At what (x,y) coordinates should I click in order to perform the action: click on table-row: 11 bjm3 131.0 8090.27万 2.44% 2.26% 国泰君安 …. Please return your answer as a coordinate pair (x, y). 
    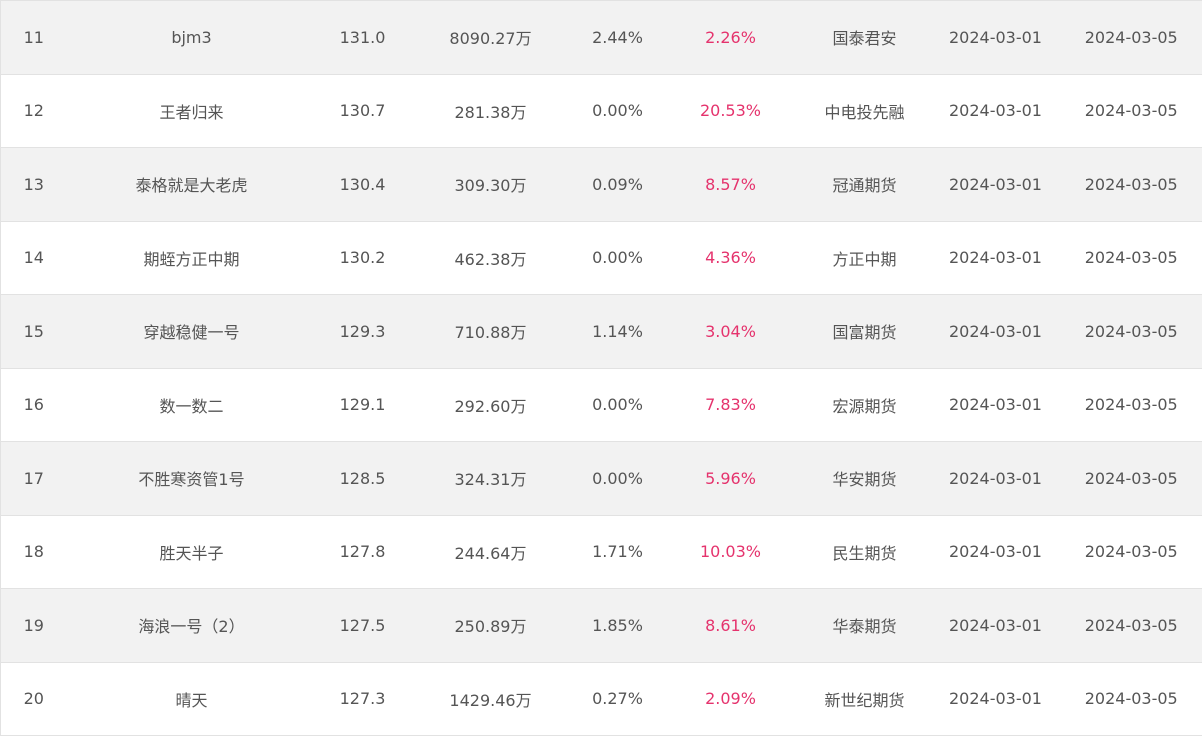
    Looking at the image, I should click on (601, 37).